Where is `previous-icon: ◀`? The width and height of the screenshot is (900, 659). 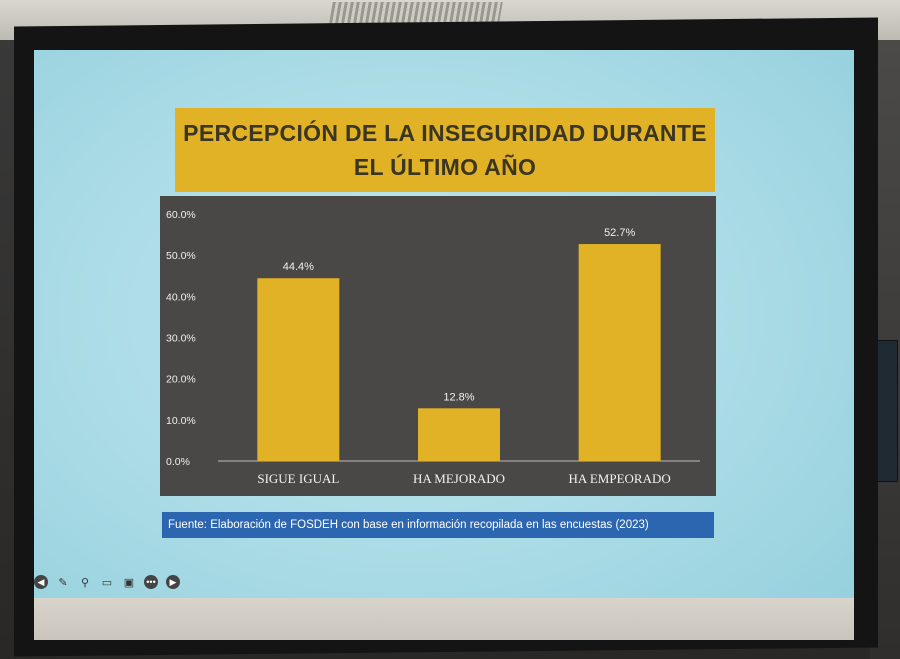
previous-icon: ◀ is located at coordinates (41, 582).